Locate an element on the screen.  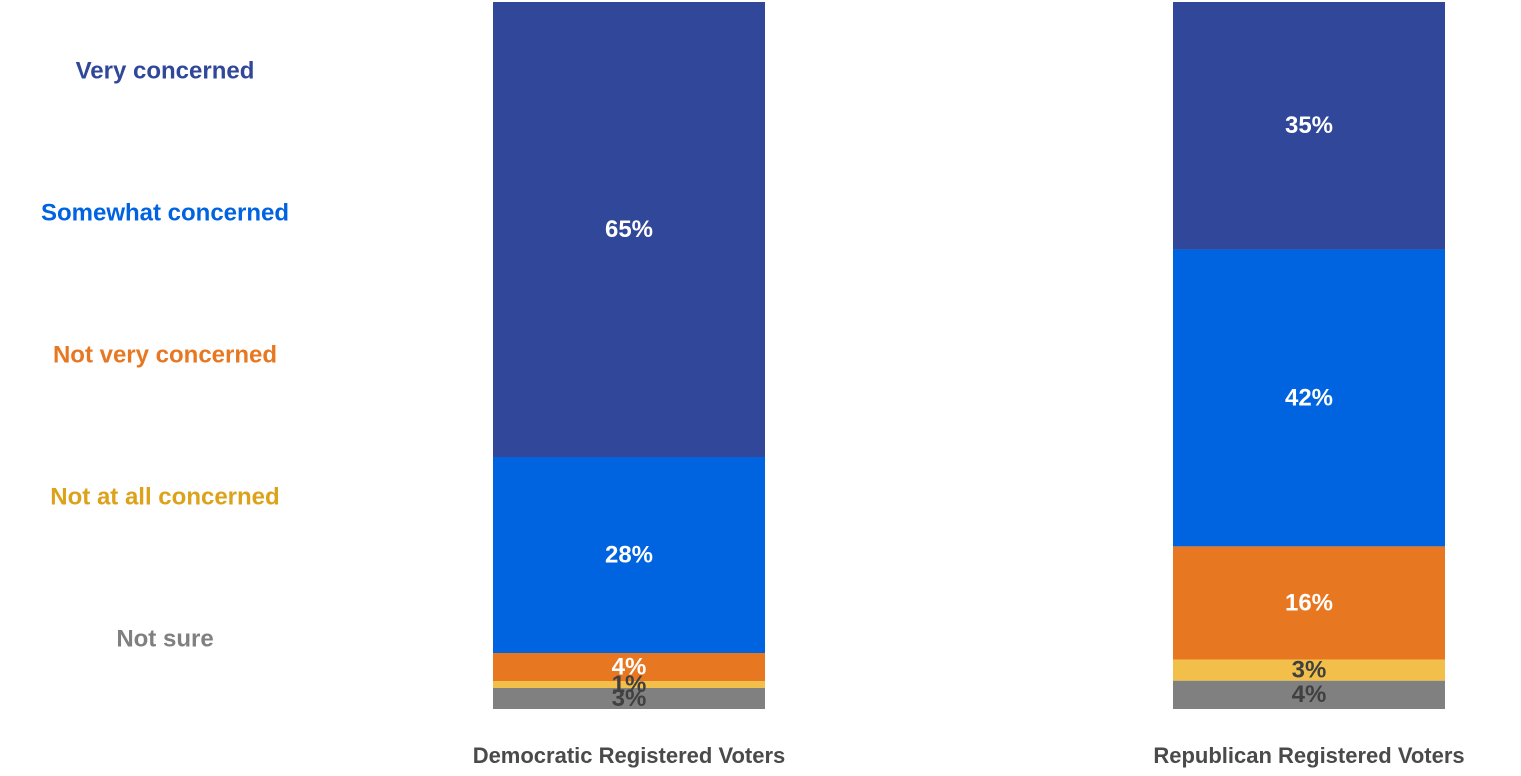
bar-segment-democratic-very-concerned is located at coordinates (629, 229).